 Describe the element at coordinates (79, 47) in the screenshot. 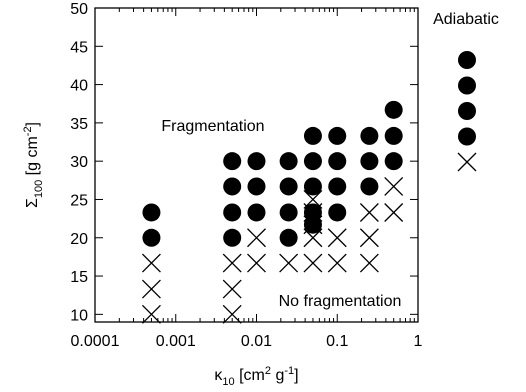

I see `y-tick-label: 45` at that location.